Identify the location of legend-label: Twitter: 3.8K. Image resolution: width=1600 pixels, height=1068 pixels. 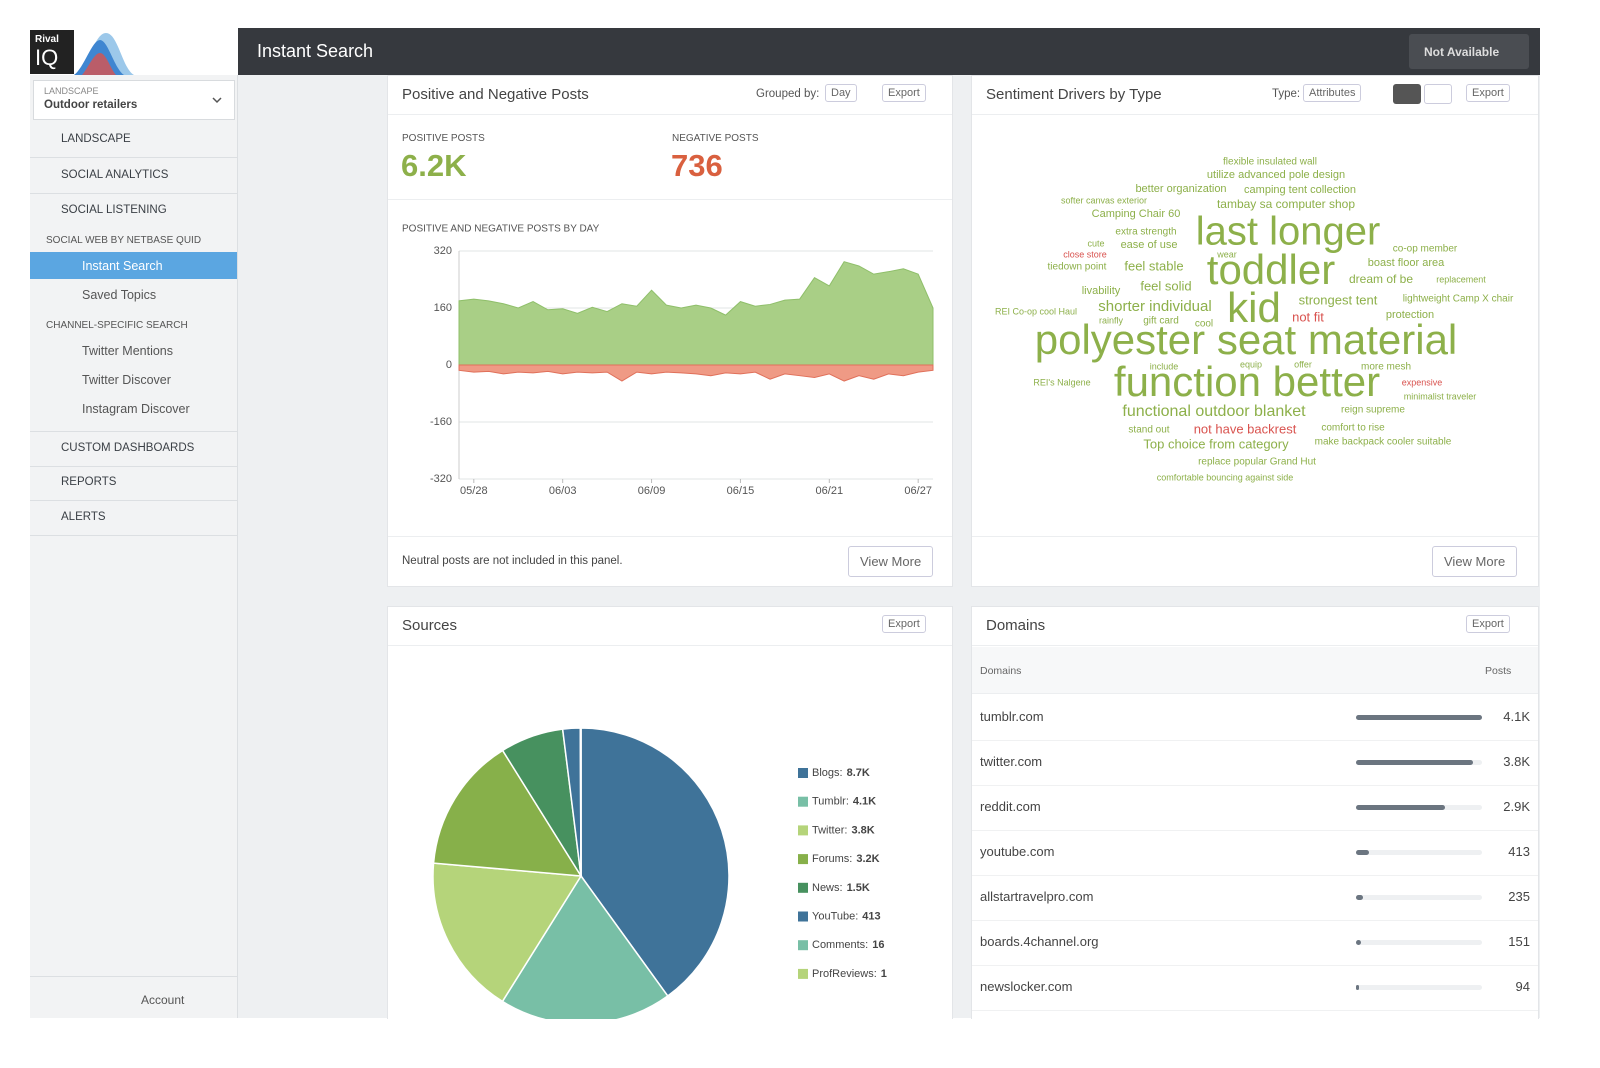
(843, 830).